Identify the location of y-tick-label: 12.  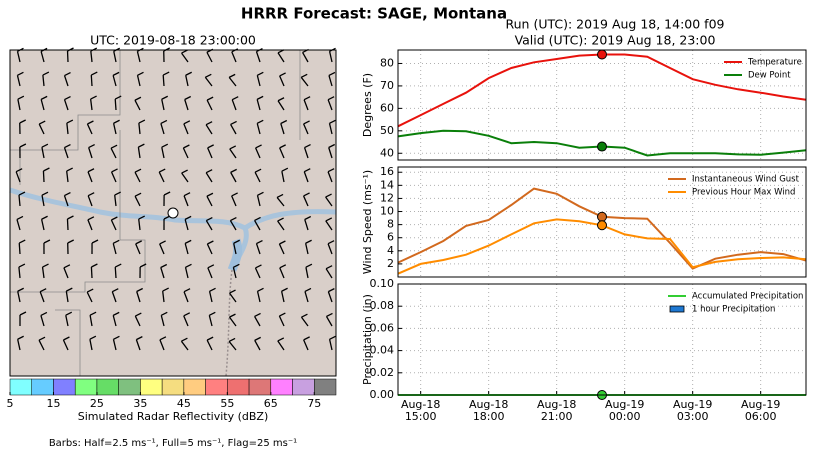
(387, 197).